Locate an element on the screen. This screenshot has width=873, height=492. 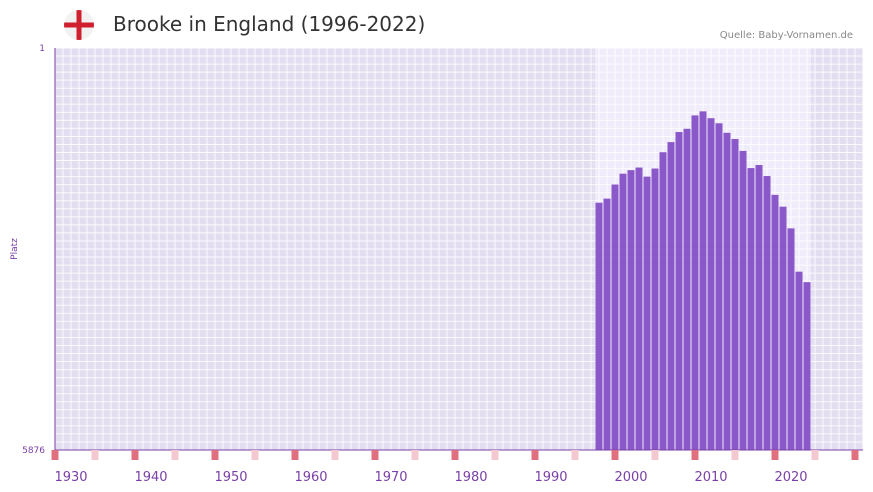
bar-2019 is located at coordinates (783, 328).